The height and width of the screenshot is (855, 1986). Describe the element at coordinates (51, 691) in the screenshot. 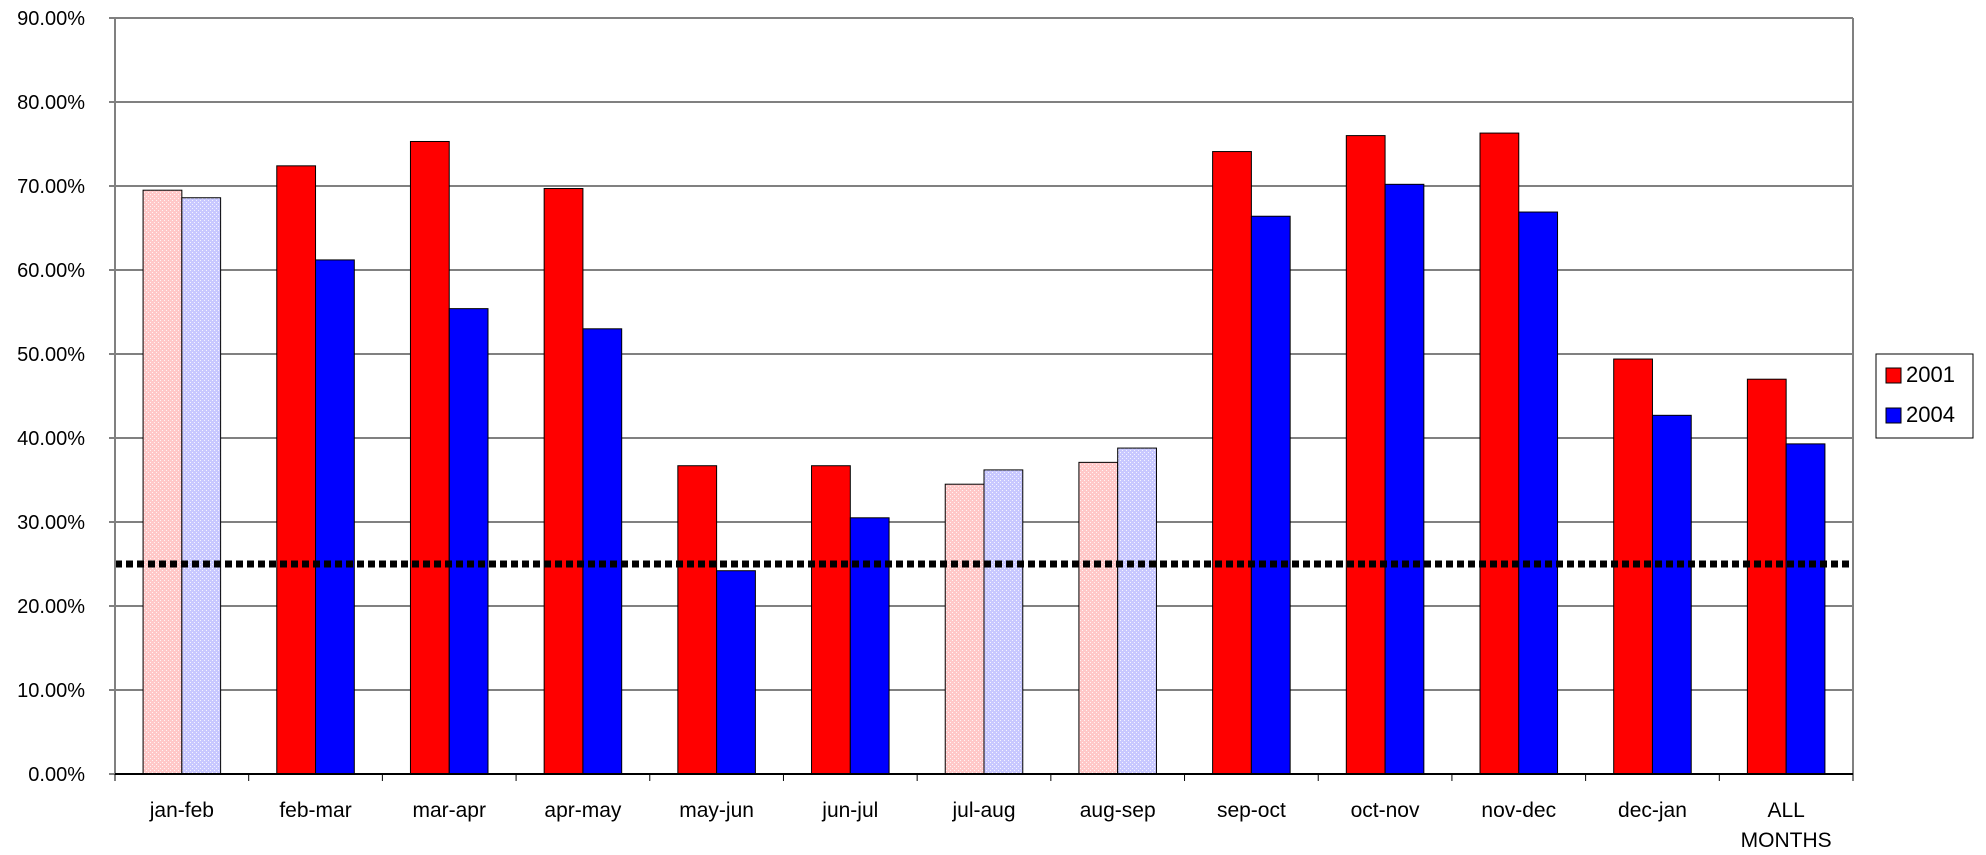

I see `y-tick-label: 10.00%` at that location.